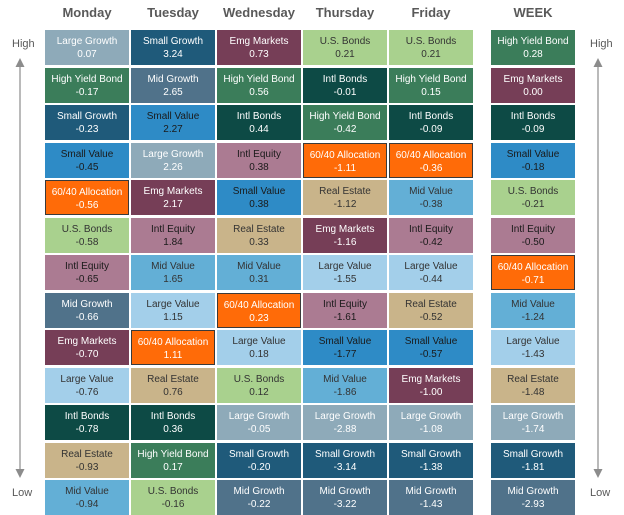 The height and width of the screenshot is (515, 624). What do you see at coordinates (87, 354) in the screenshot?
I see `cell-value: -0.70` at bounding box center [87, 354].